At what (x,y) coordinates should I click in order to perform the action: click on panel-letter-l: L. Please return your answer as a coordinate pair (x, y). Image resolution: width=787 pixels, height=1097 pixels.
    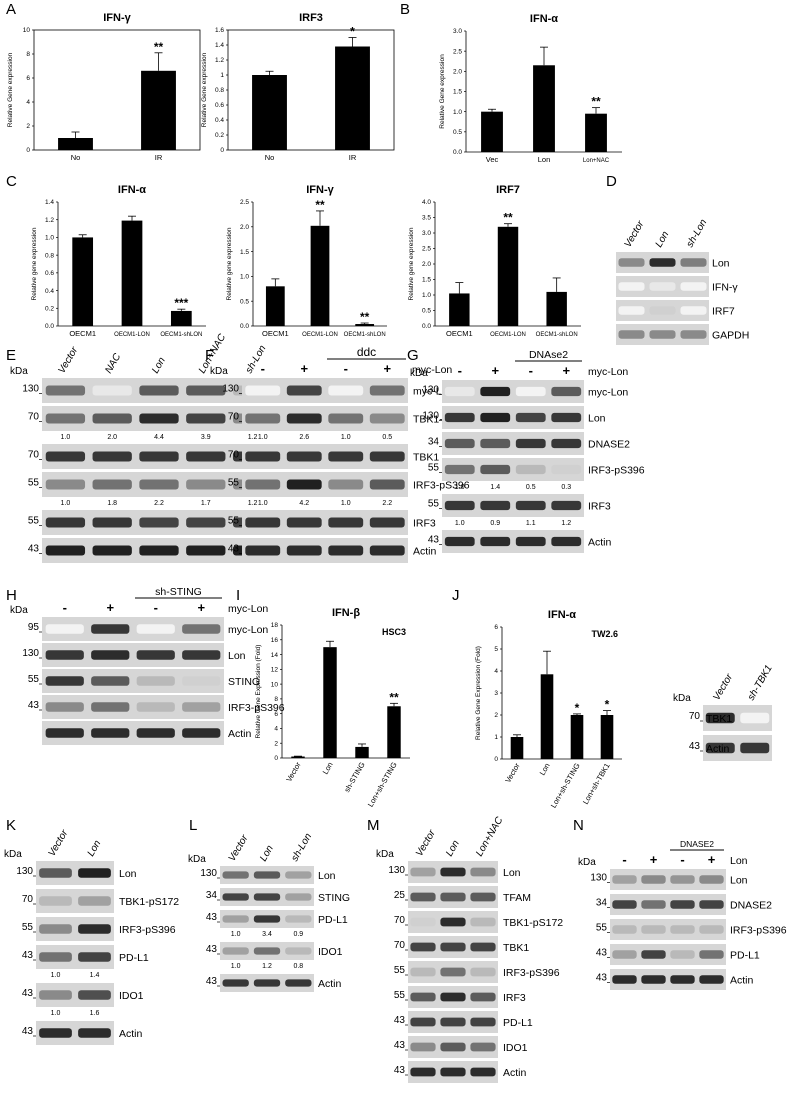
    Looking at the image, I should click on (193, 825).